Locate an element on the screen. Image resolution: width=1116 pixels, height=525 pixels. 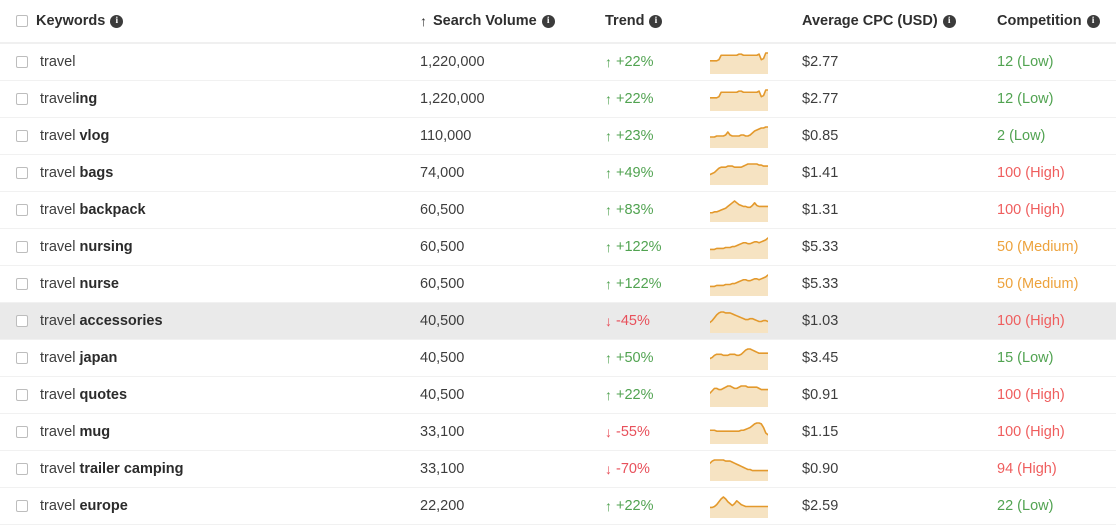
table-row: travel europe 22,200 ↑ +22% $2.59 22 (Low) is located at coordinates (558, 505).